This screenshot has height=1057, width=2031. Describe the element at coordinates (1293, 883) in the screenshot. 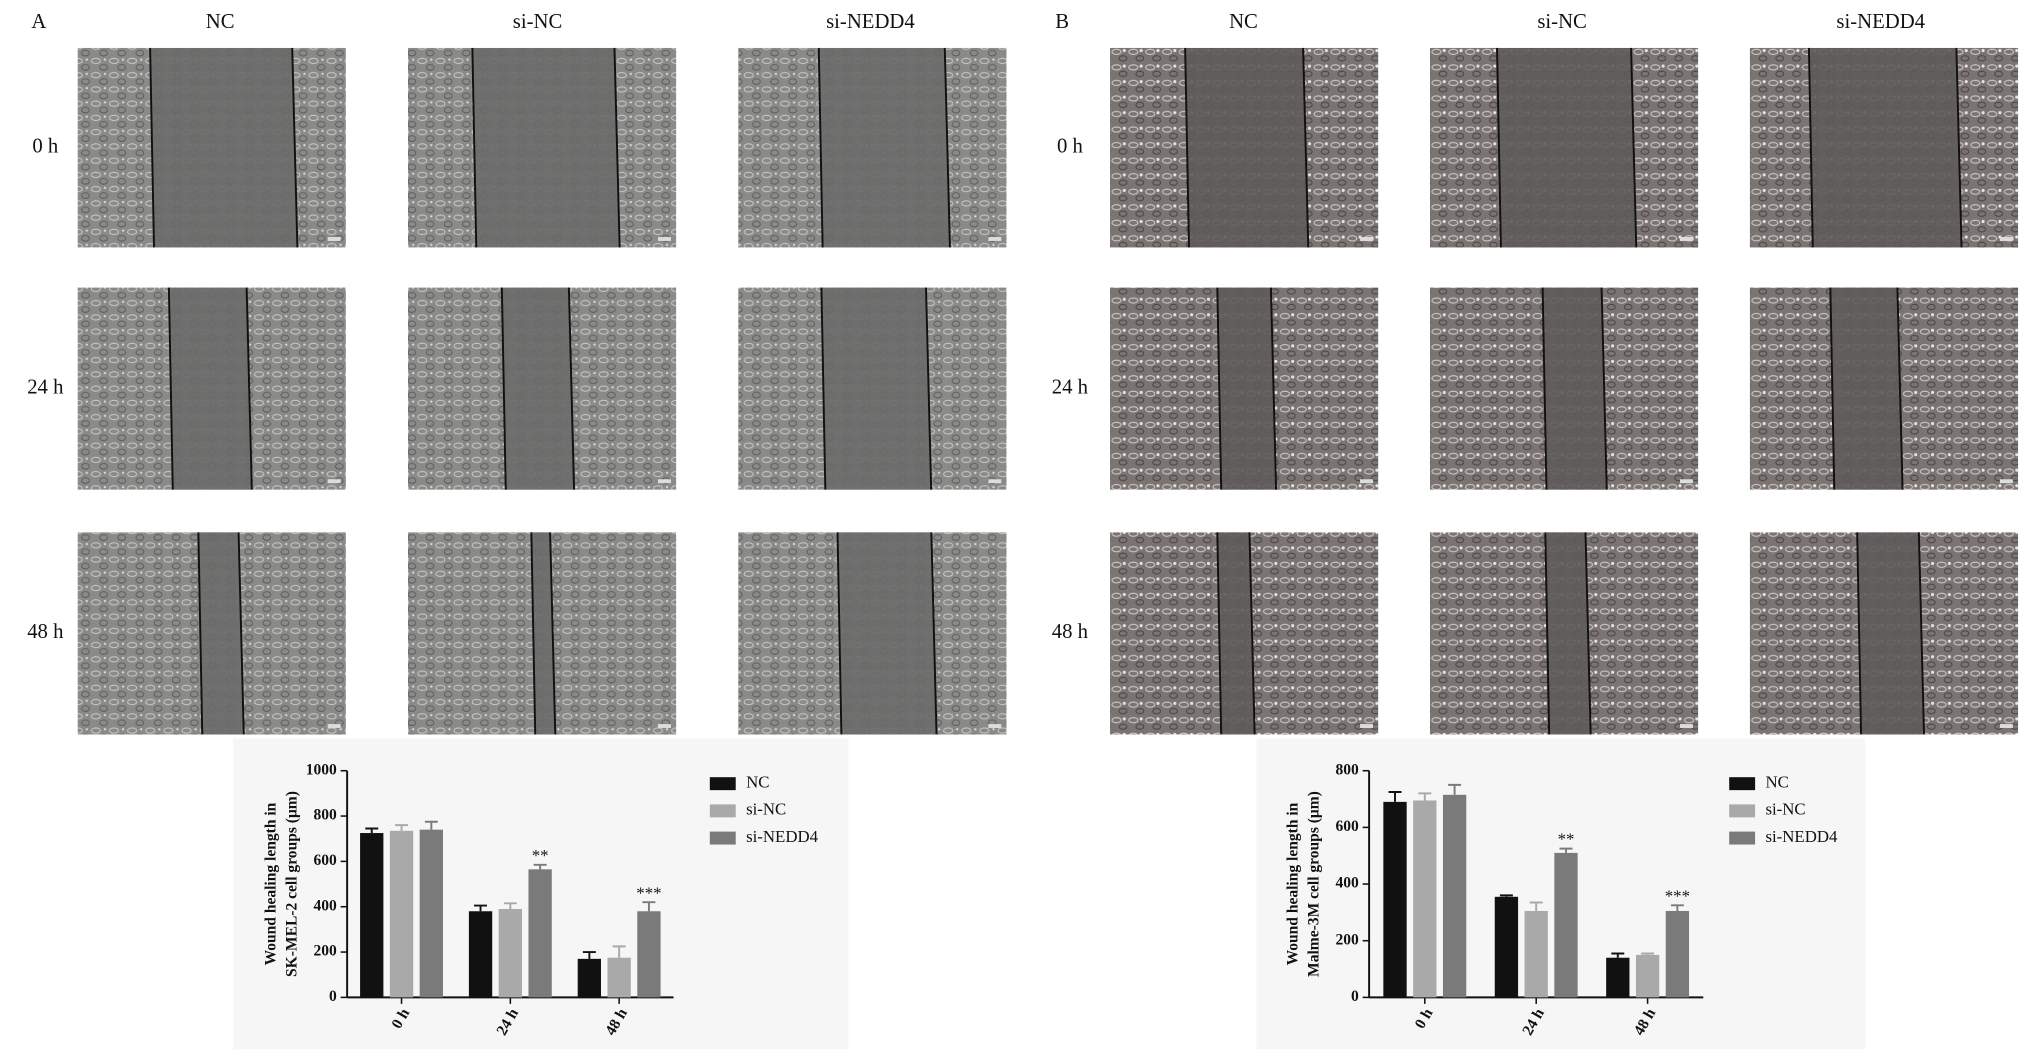

I see `y-axis-label: Wound healing length in` at that location.